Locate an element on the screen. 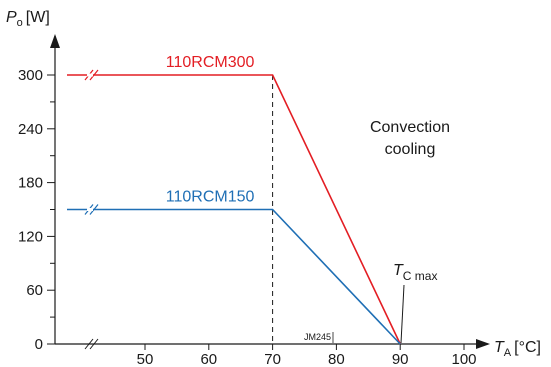 The height and width of the screenshot is (367, 551). x-axis-arrow is located at coordinates (483, 344).